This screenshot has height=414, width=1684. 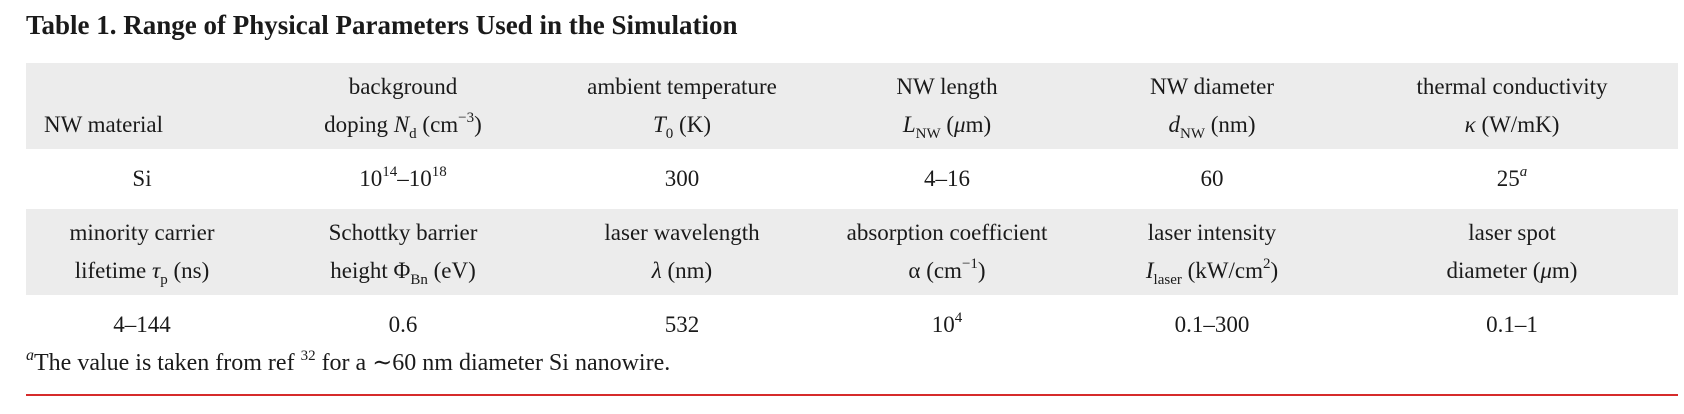 What do you see at coordinates (1212, 252) in the screenshot?
I see `header-laser-intensity: laser intensity Ilaser (kW/cm2)` at bounding box center [1212, 252].